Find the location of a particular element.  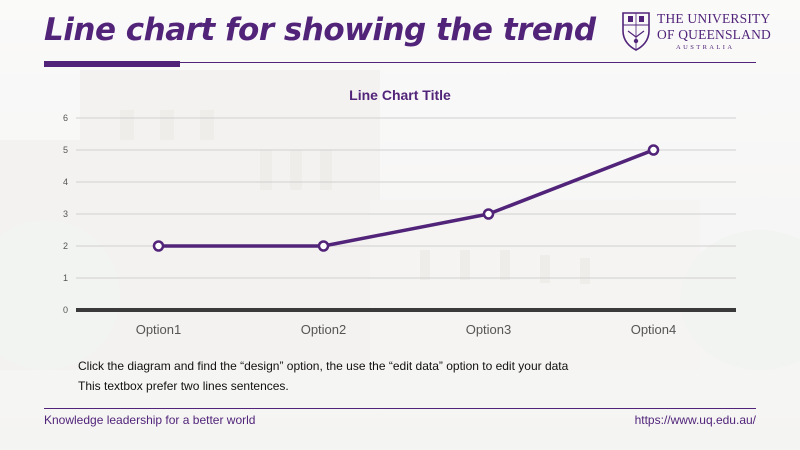

x-tick-label: Option2 is located at coordinates (324, 329).